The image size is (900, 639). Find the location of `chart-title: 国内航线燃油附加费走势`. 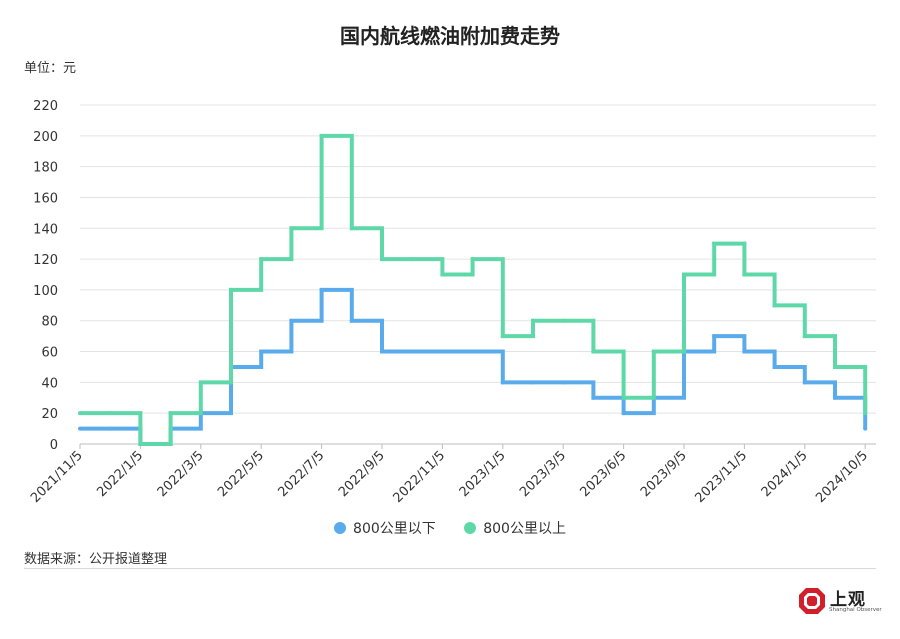

chart-title: 国内航线燃油附加费走势 is located at coordinates (450, 36).